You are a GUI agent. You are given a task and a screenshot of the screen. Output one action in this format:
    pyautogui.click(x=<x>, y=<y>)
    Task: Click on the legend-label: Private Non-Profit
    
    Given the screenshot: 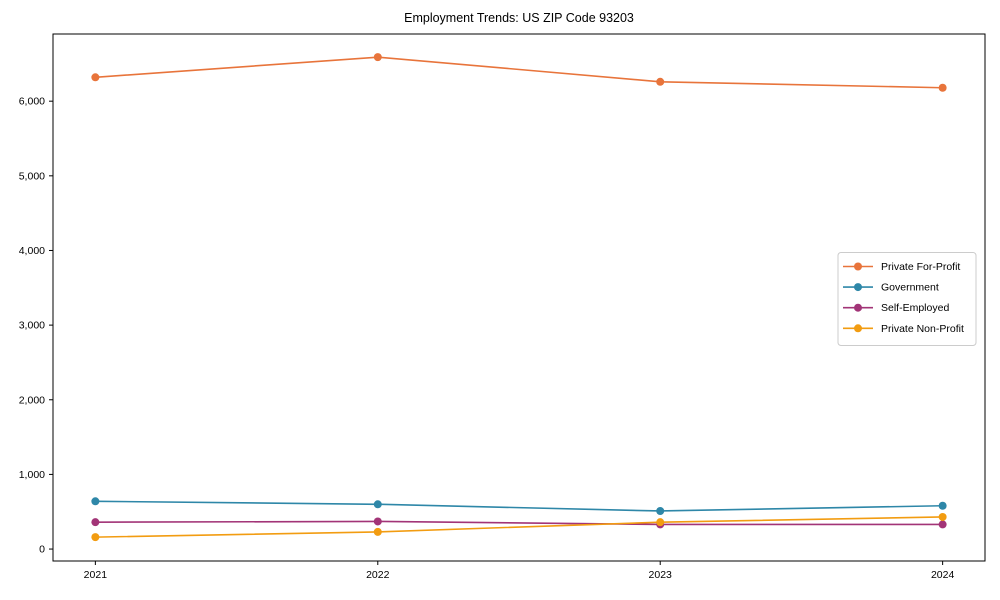 What is the action you would take?
    pyautogui.click(x=922, y=329)
    